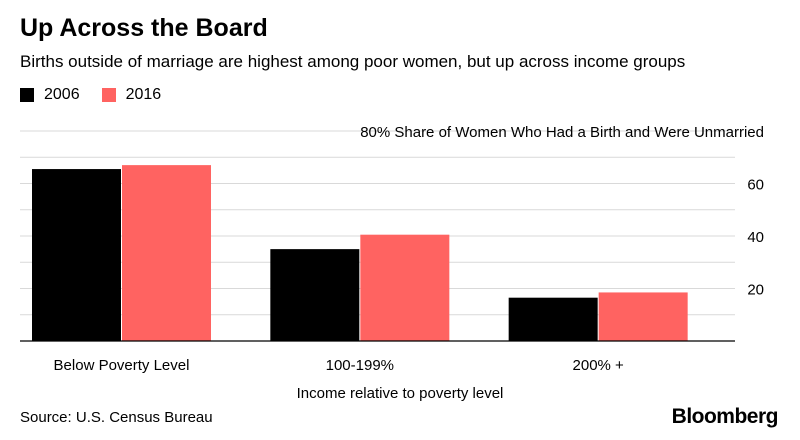 Image resolution: width=800 pixels, height=440 pixels. What do you see at coordinates (755, 290) in the screenshot?
I see `y-tick-label: 20` at bounding box center [755, 290].